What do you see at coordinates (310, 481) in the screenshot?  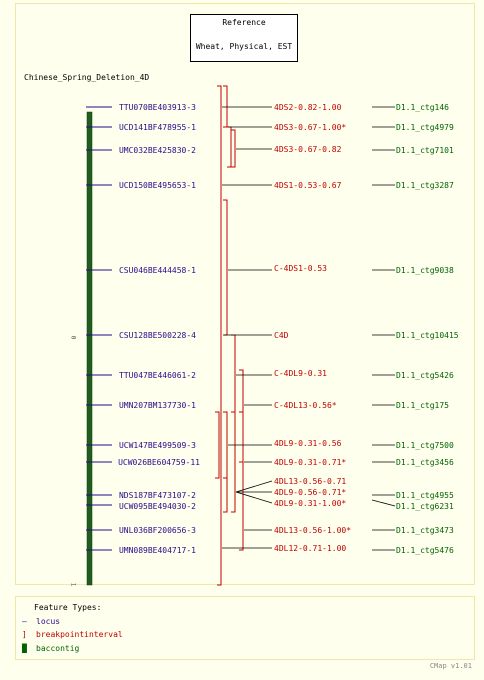 I see `breakpoint-label: 4DL13-0.56-0.71` at bounding box center [310, 481].